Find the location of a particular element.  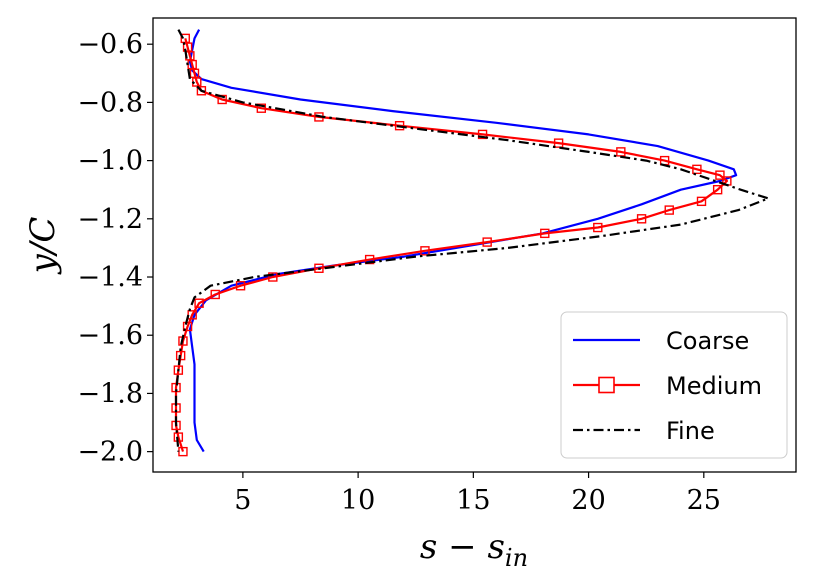

x-tick-label: 20 is located at coordinates (588, 500).